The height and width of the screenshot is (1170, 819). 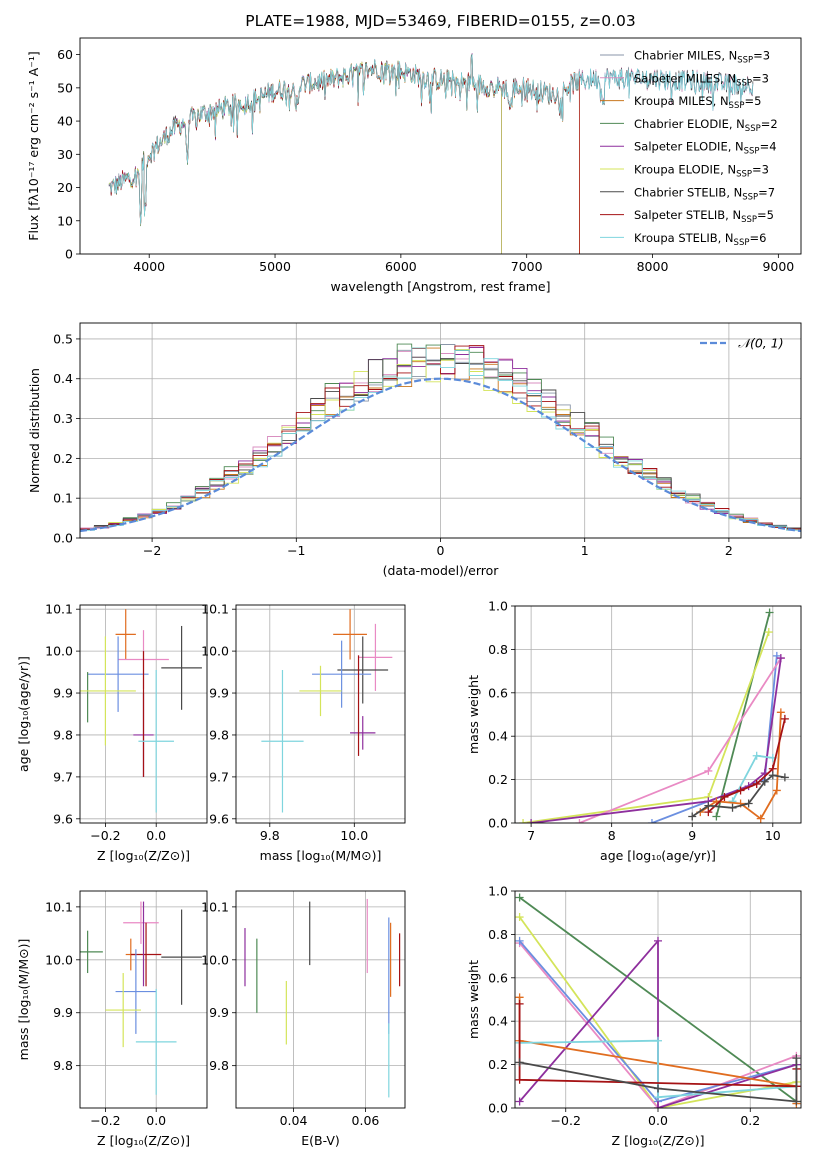 What do you see at coordinates (63, 498) in the screenshot?
I see `y-tick-label: 0.1` at bounding box center [63, 498].